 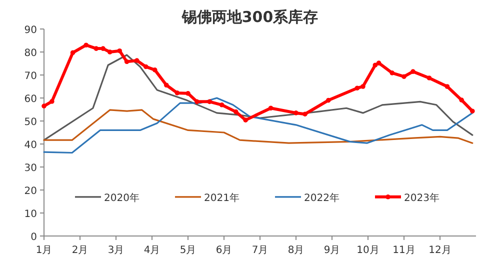 What do you see at coordinates (30, 76) in the screenshot?
I see `y-tick-label: 70` at bounding box center [30, 76].